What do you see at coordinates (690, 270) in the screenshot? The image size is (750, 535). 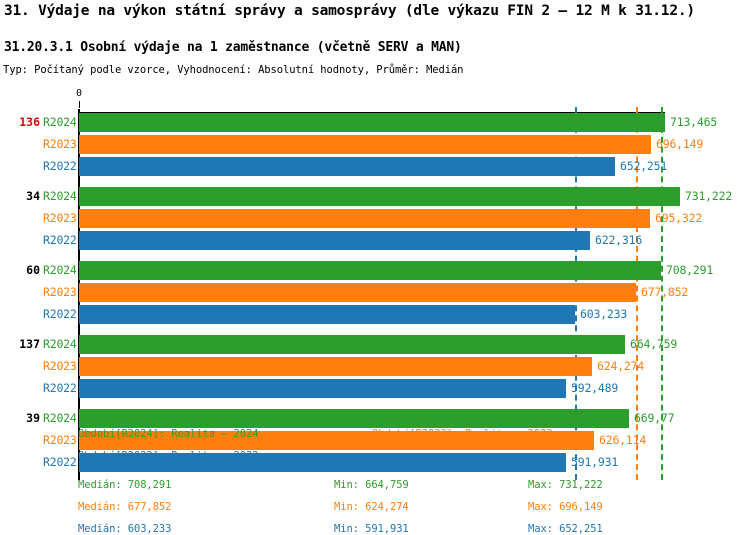 I see `bar-value-r2024-60: 708,291` at bounding box center [690, 270].